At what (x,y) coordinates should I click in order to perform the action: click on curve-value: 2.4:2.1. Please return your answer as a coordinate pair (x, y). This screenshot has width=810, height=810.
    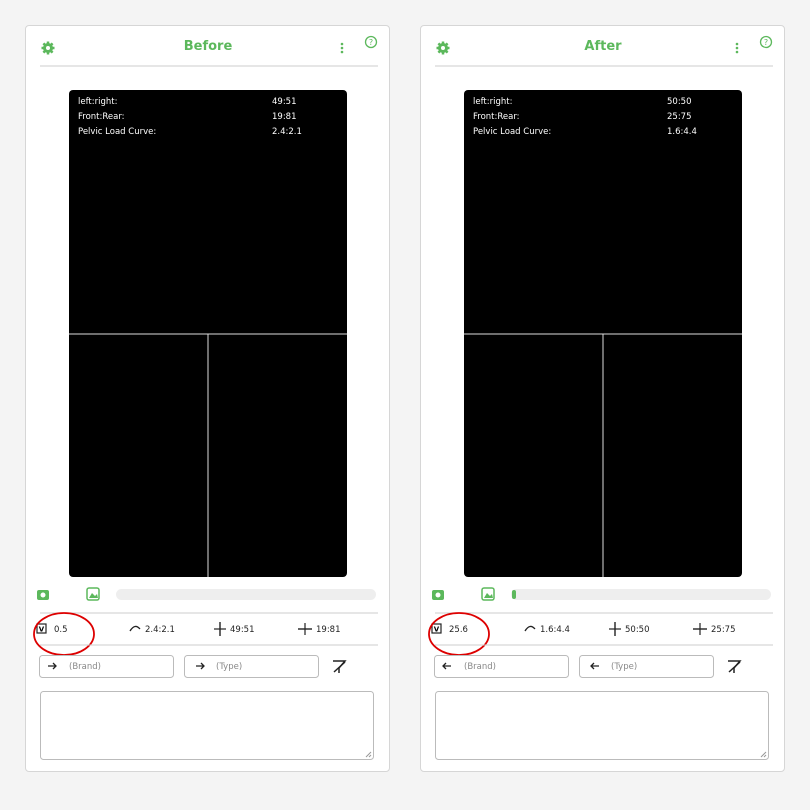
    Looking at the image, I should click on (160, 630).